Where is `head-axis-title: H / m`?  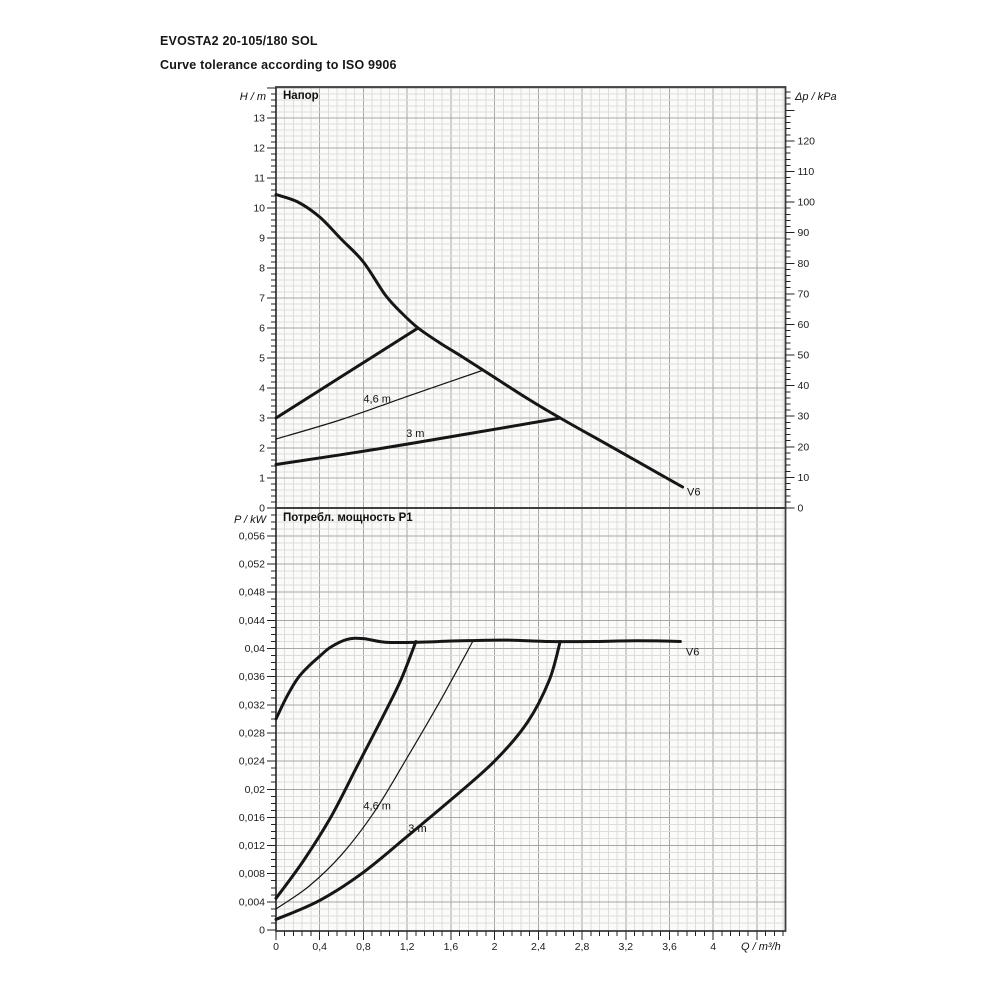 head-axis-title: H / m is located at coordinates (253, 97).